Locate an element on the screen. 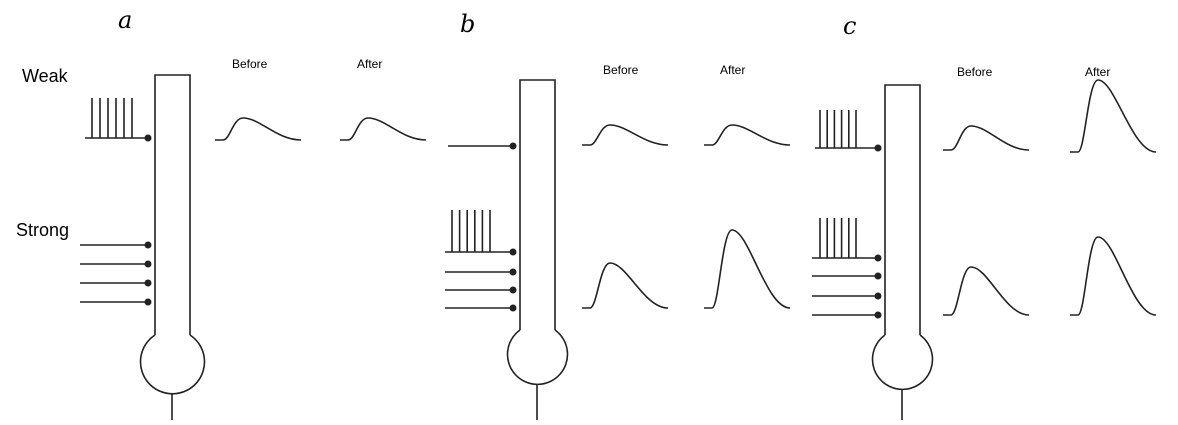 The width and height of the screenshot is (1178, 425). panel-label: c is located at coordinates (849, 26).